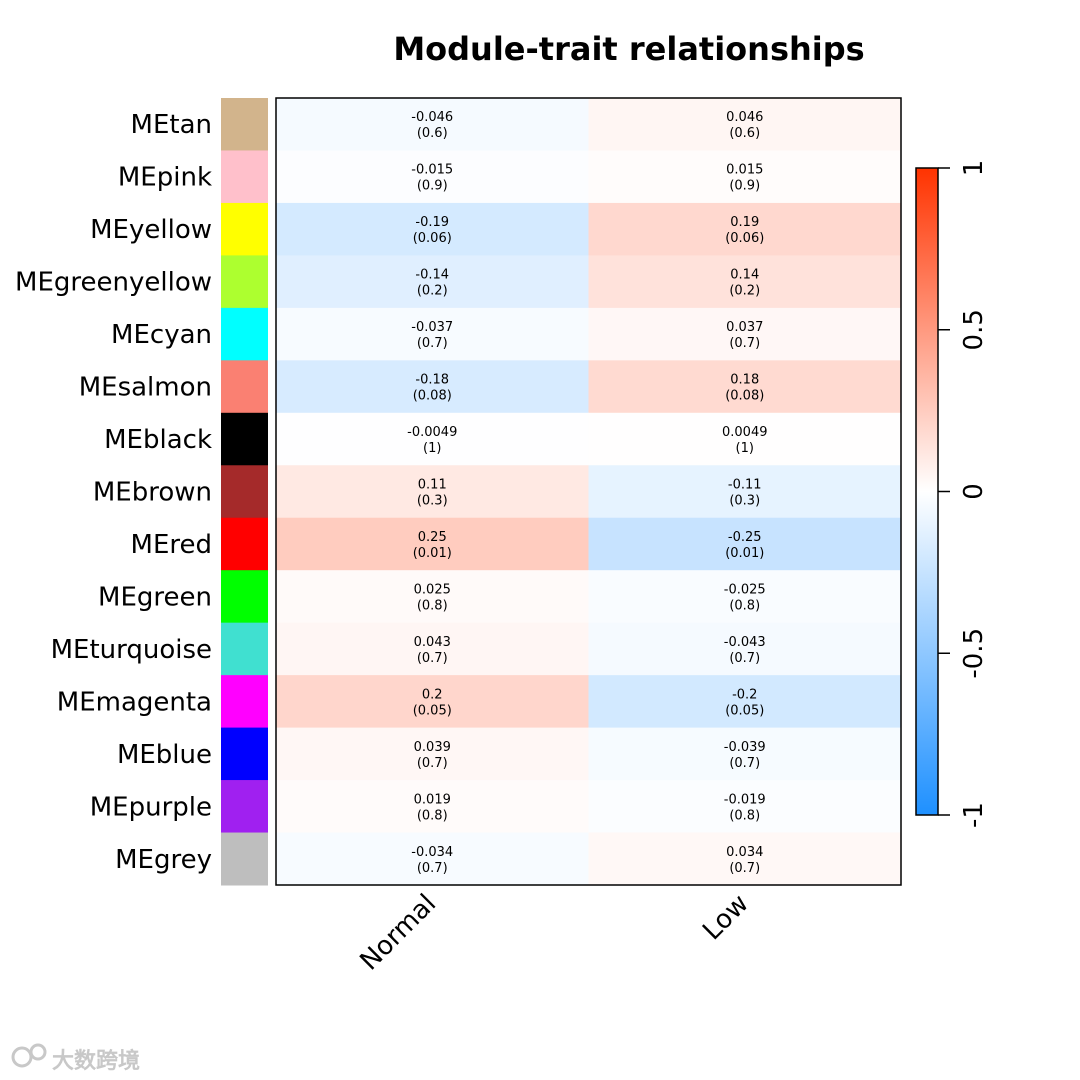 This screenshot has height=1080, width=1080. I want to click on swatch-meblue, so click(244, 754).